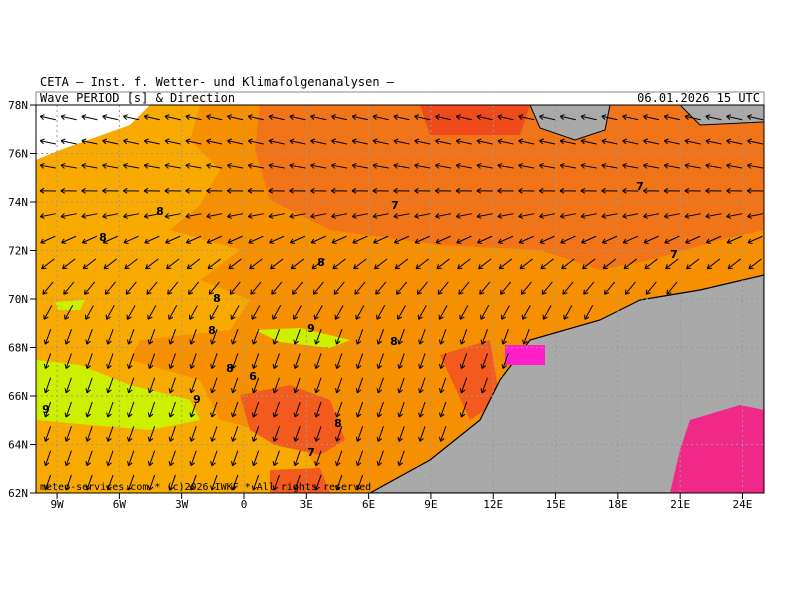  Describe the element at coordinates (18, 348) in the screenshot. I see `lat-label: 68N` at that location.